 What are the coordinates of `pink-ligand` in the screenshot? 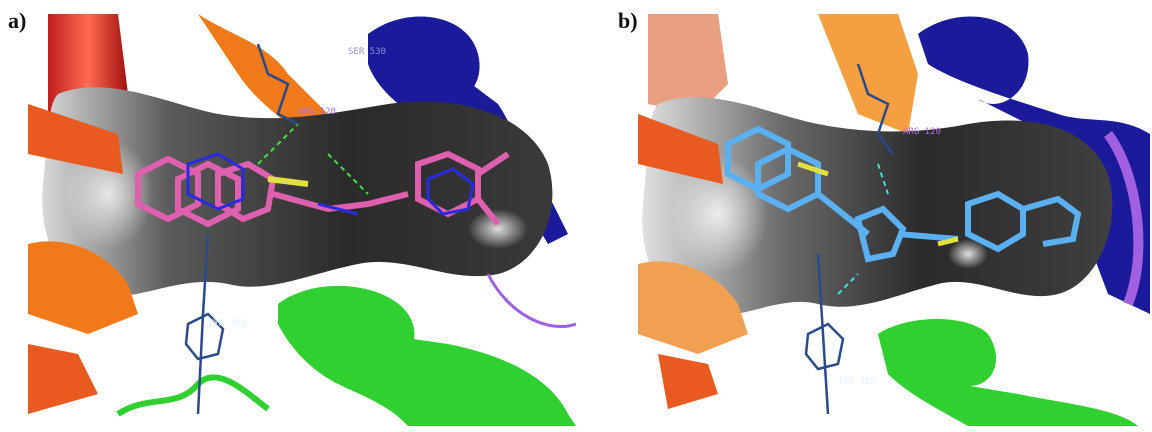 It's located at (322, 189).